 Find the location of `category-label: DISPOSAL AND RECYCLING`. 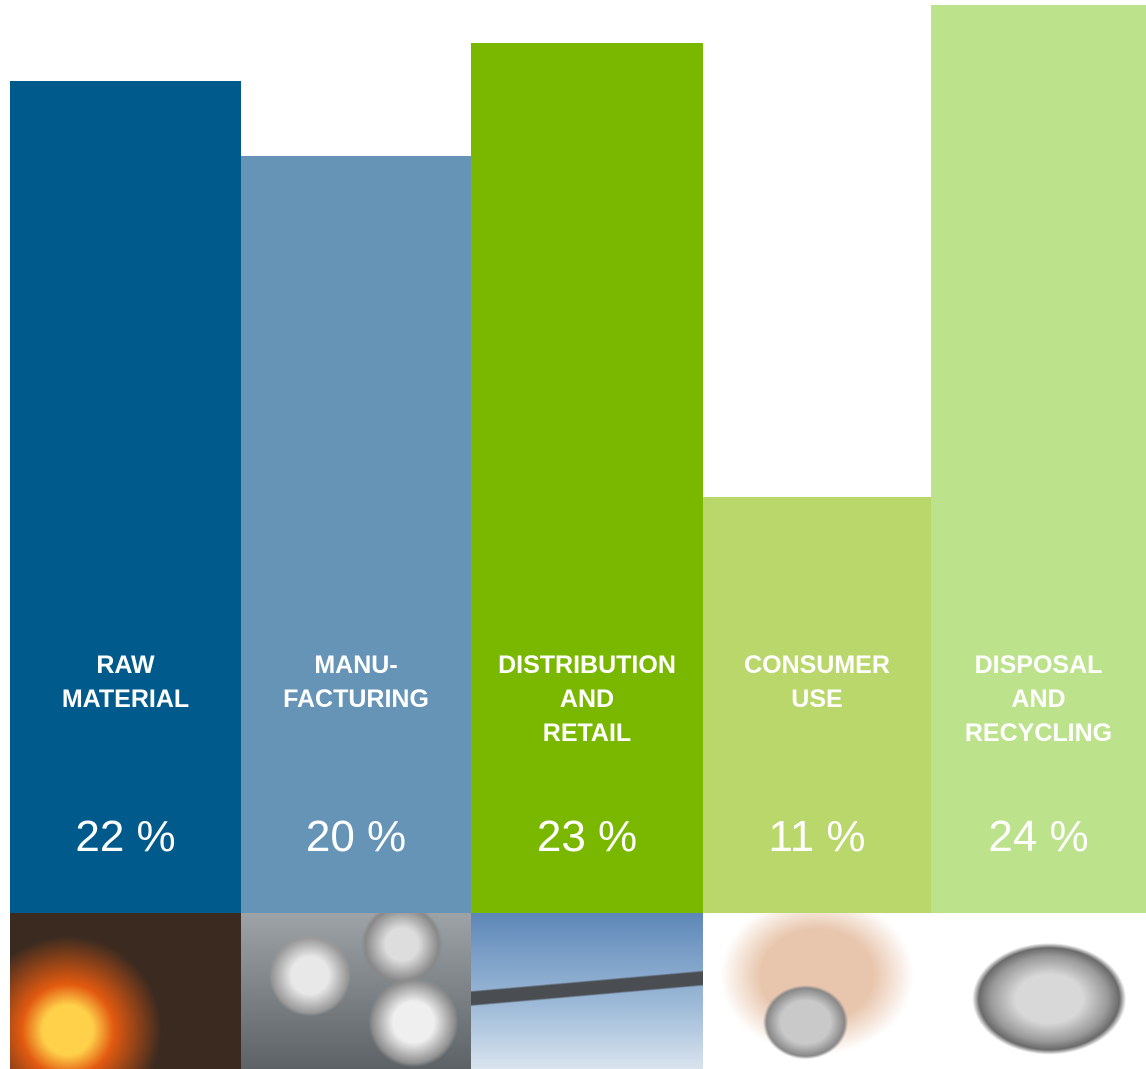

category-label: DISPOSAL AND RECYCLING is located at coordinates (1038, 699).